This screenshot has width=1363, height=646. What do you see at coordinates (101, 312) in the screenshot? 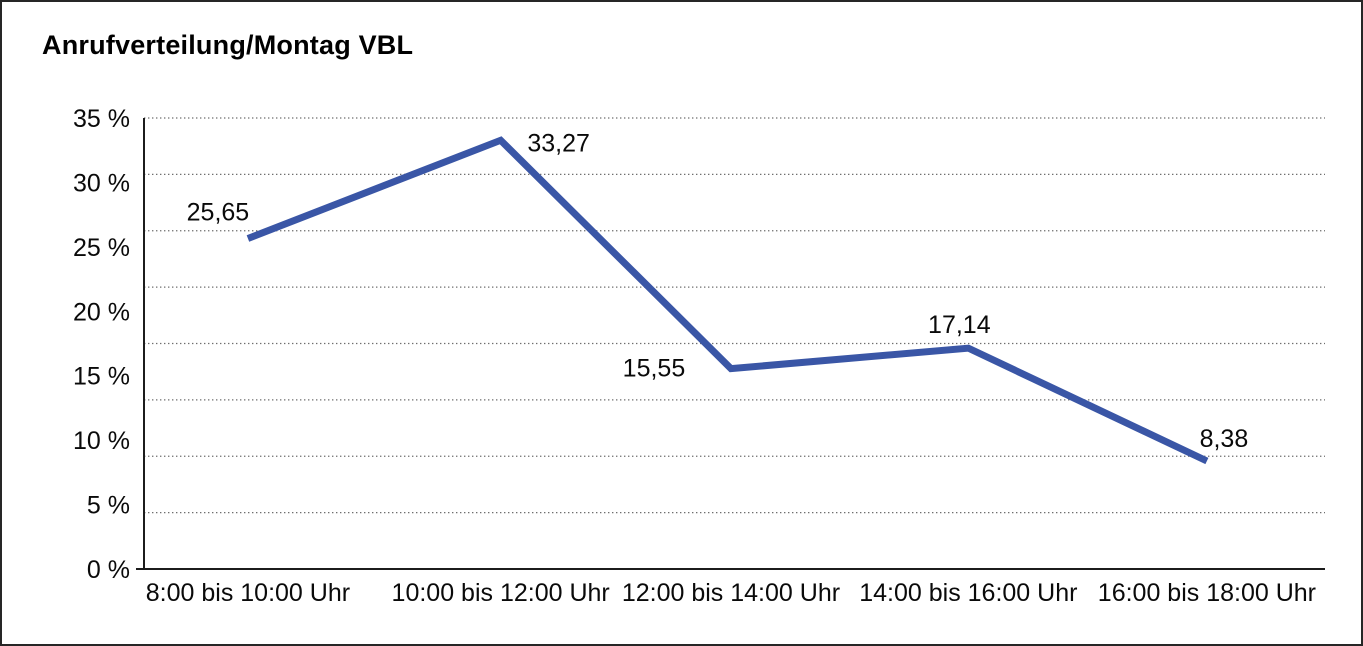
I see `y-tick-label: 20 %` at bounding box center [101, 312].